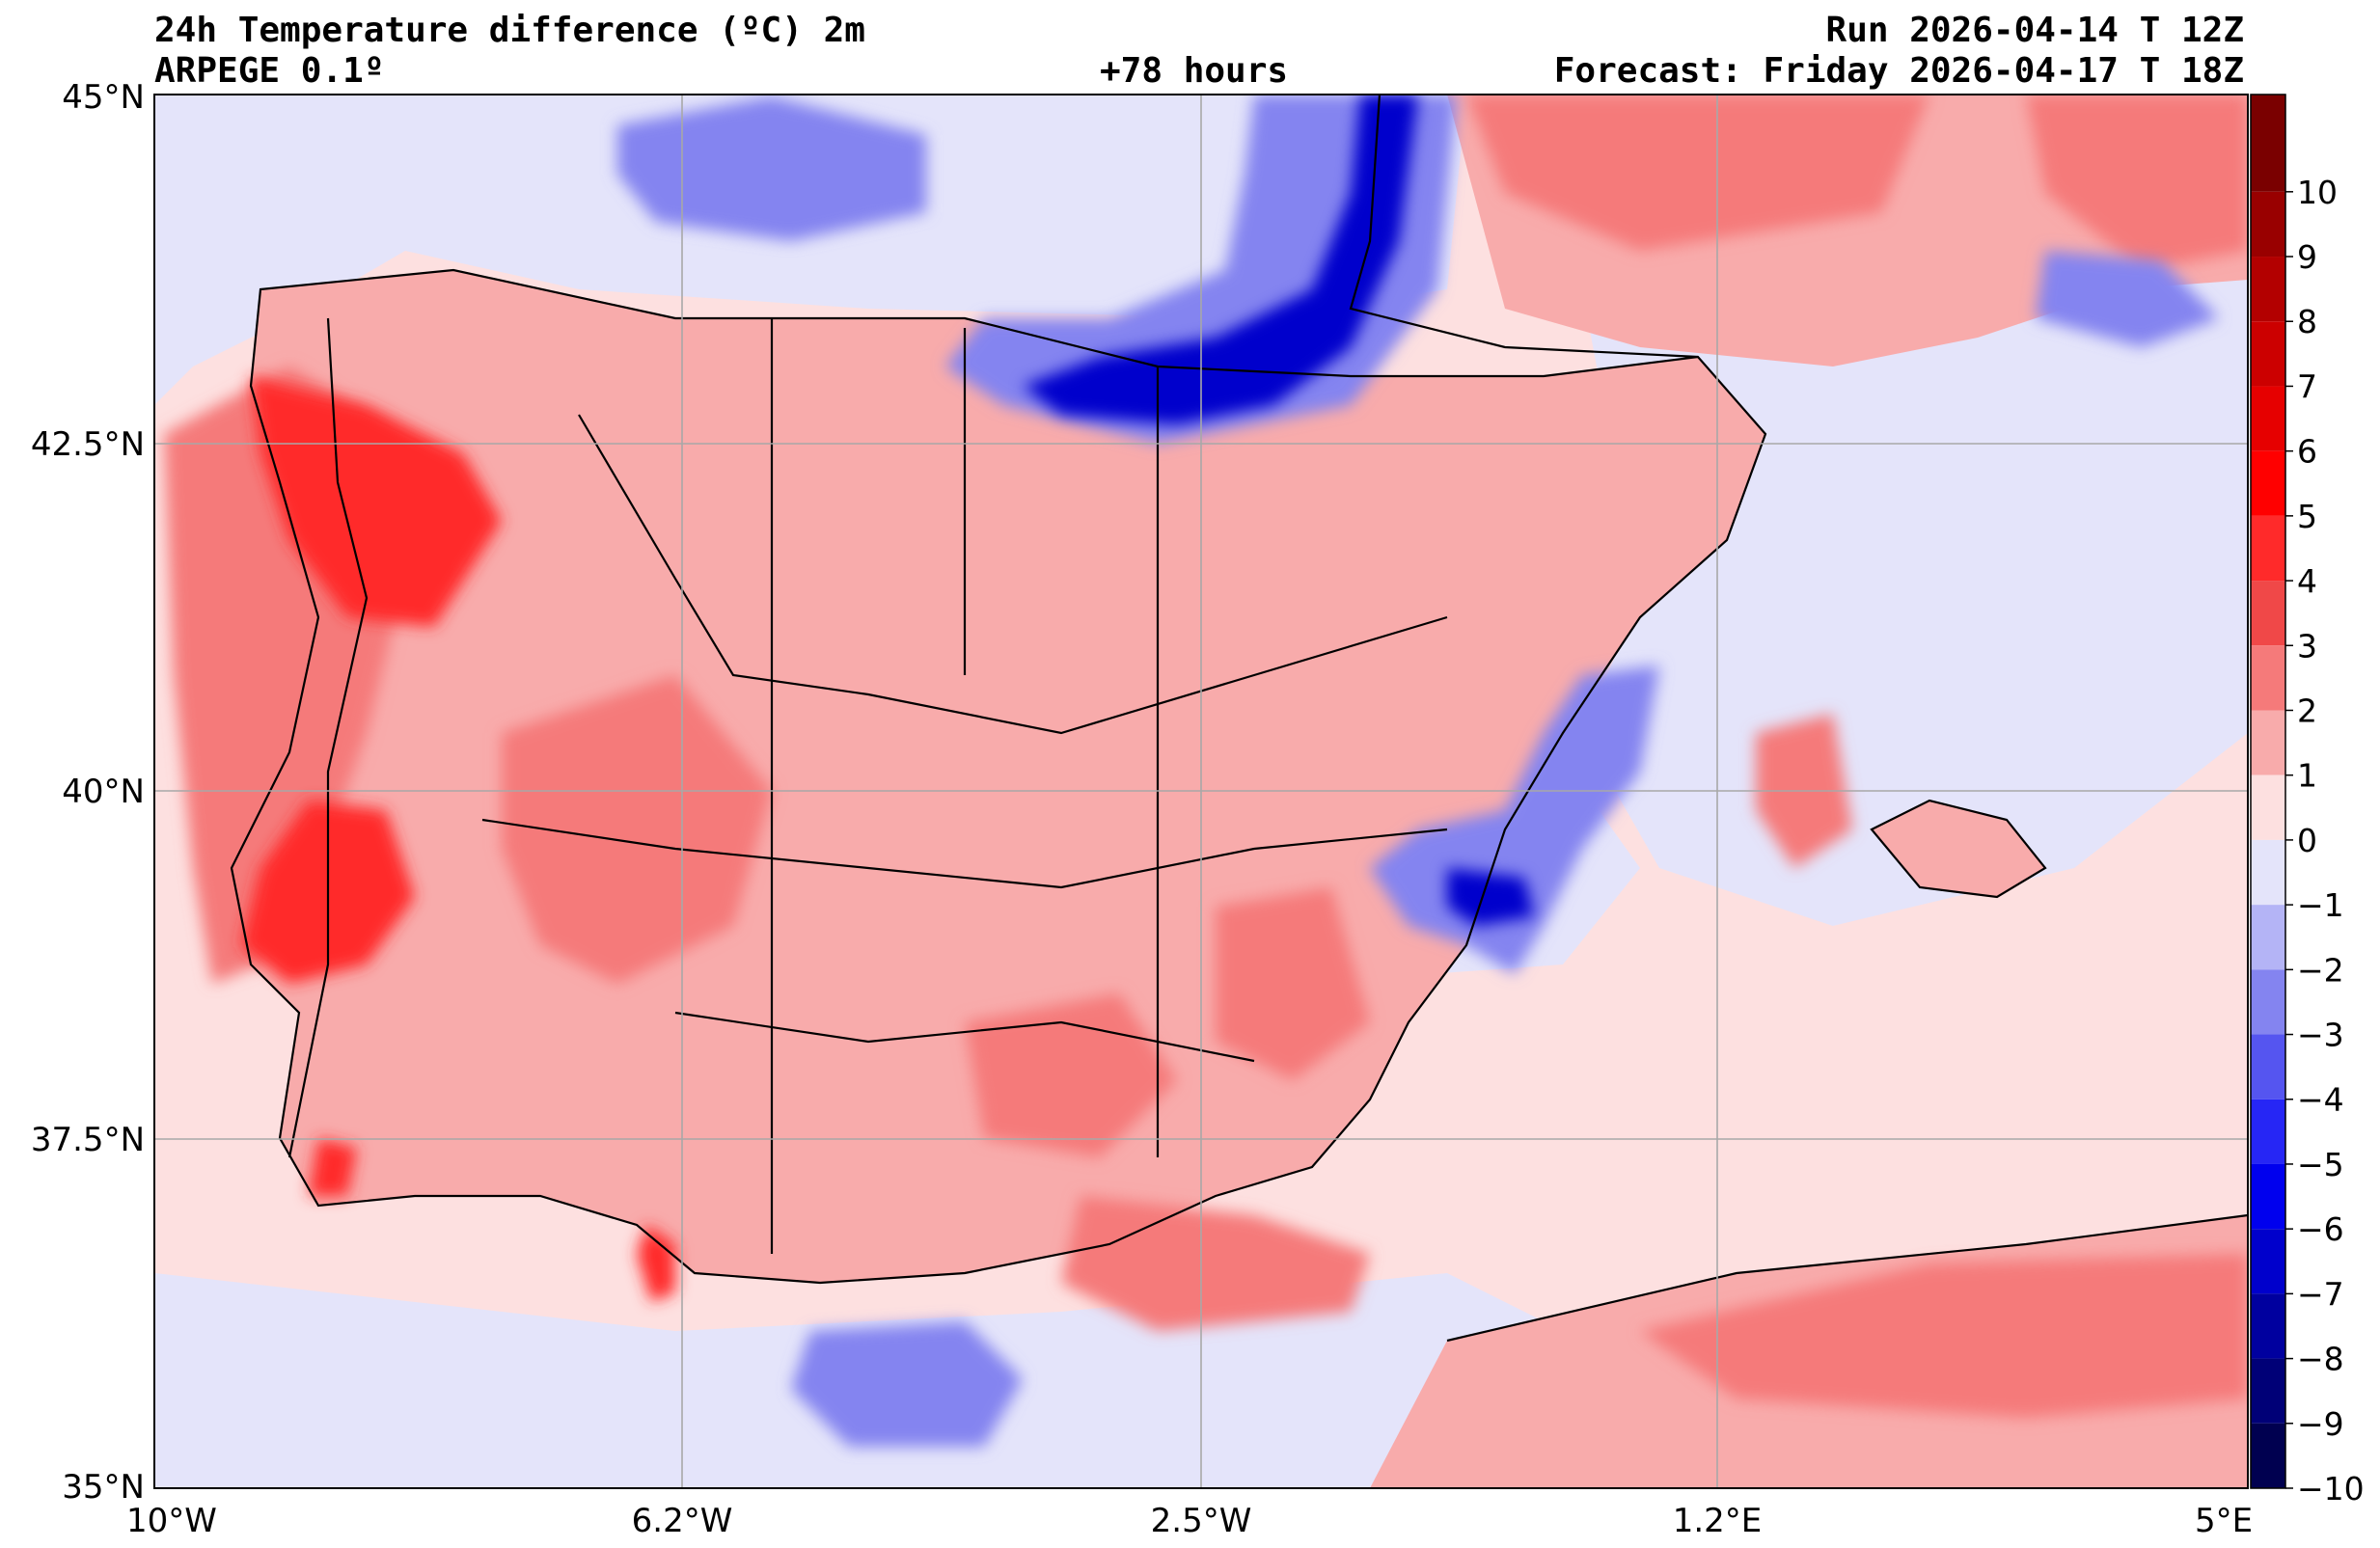  Describe the element at coordinates (2321, 1229) in the screenshot. I see `colorbar-label: −6` at that location.